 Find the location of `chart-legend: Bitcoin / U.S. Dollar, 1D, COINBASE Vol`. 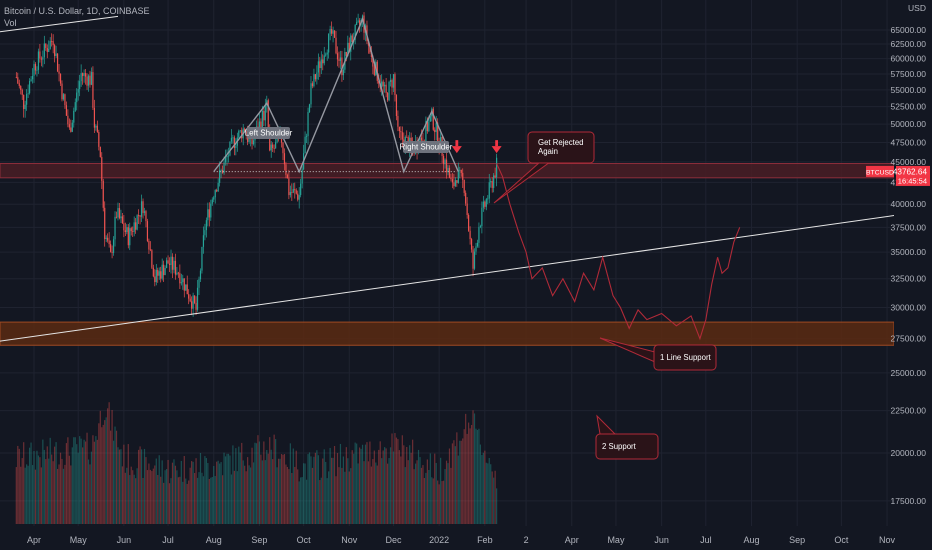

chart-legend: Bitcoin / U.S. Dollar, 1D, COINBASE Vol is located at coordinates (77, 17).